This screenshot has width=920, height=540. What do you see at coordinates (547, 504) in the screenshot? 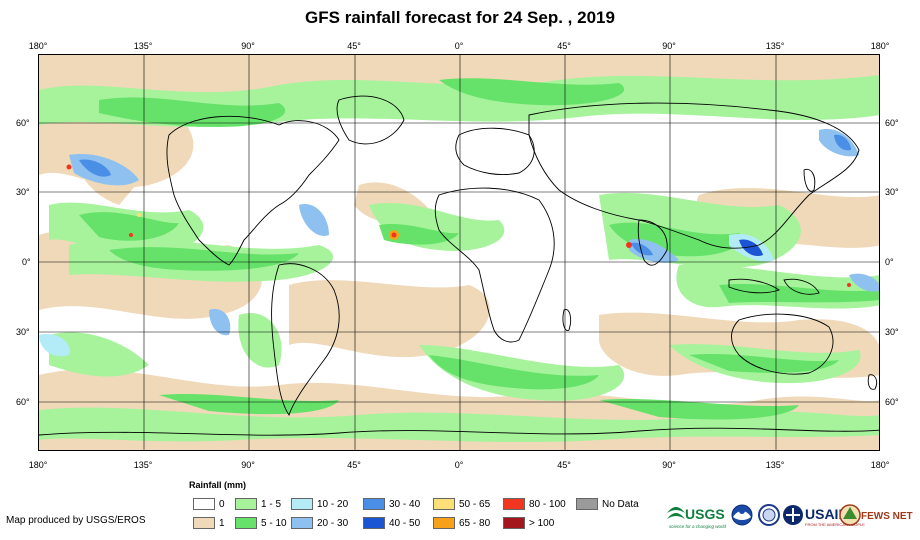
I see `legend-label: 80 - 100` at bounding box center [547, 504].